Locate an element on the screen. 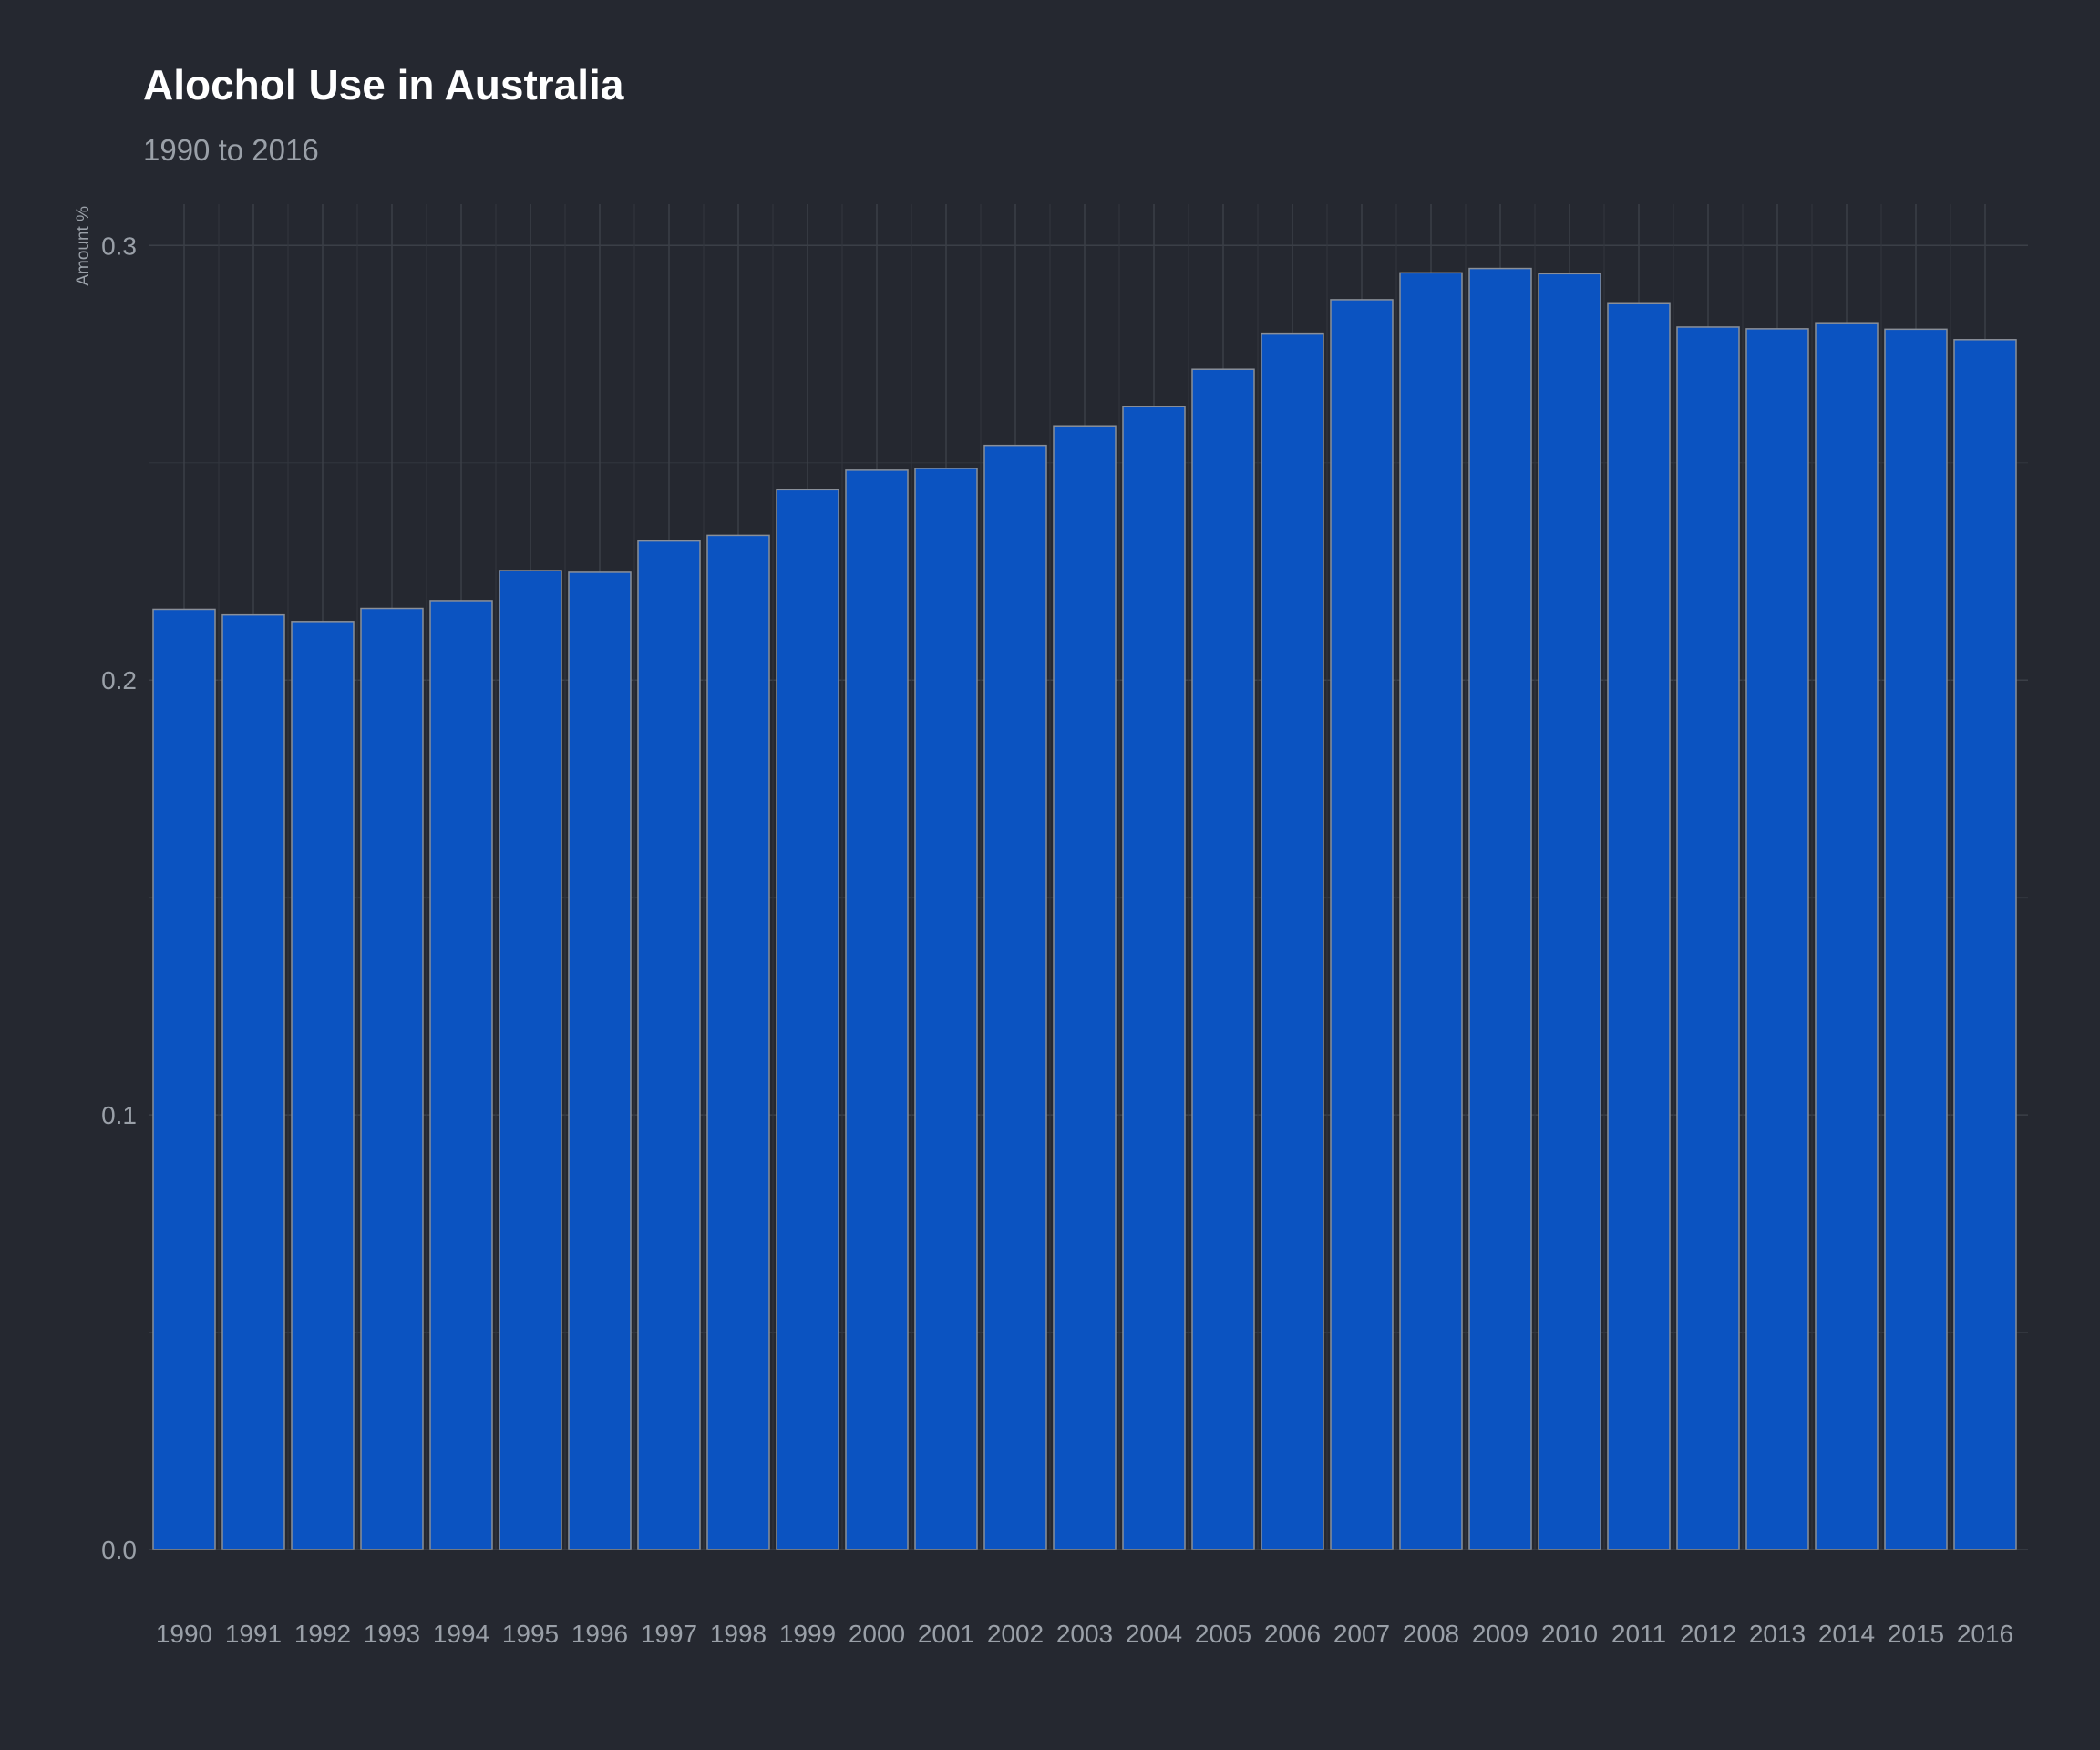 The height and width of the screenshot is (1750, 2100). x-tick-label: 2005 is located at coordinates (1223, 1634).